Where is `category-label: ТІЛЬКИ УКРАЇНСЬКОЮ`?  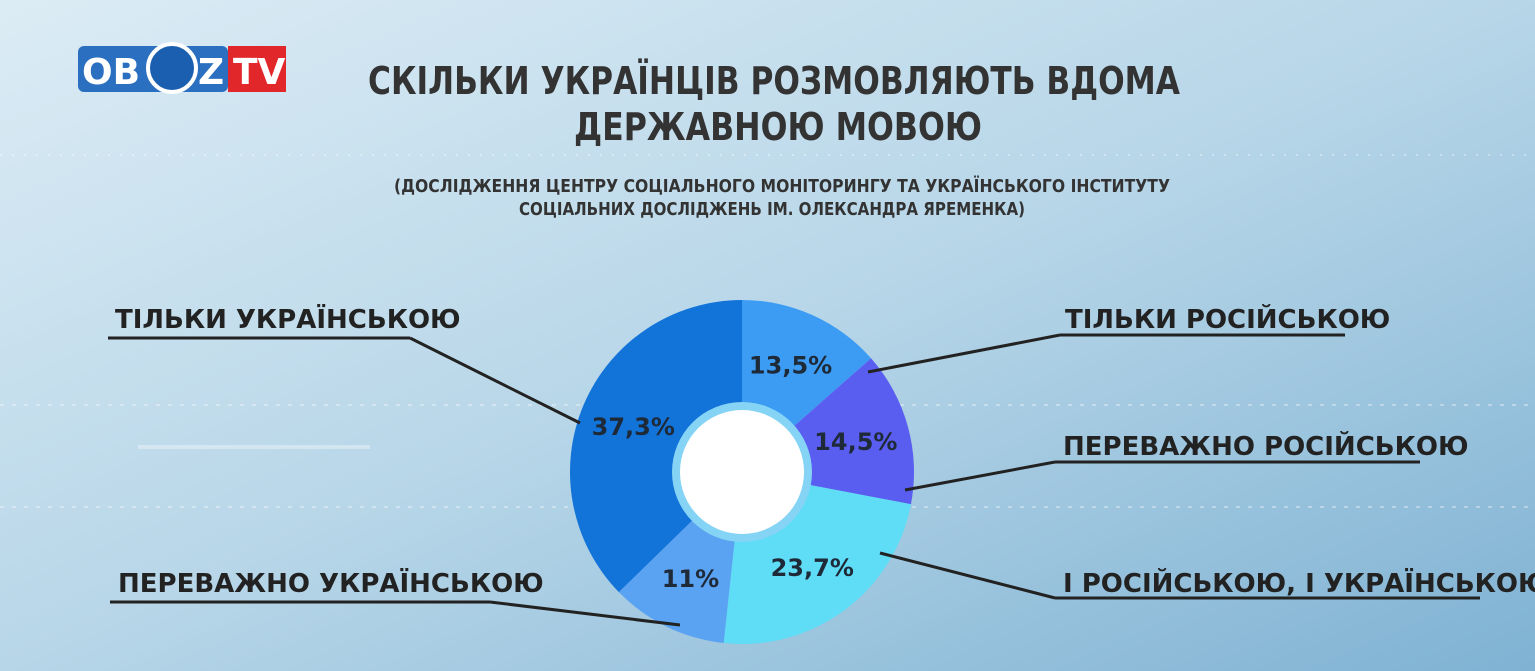
category-label: ТІЛЬКИ УКРАЇНСЬКОЮ is located at coordinates (288, 319).